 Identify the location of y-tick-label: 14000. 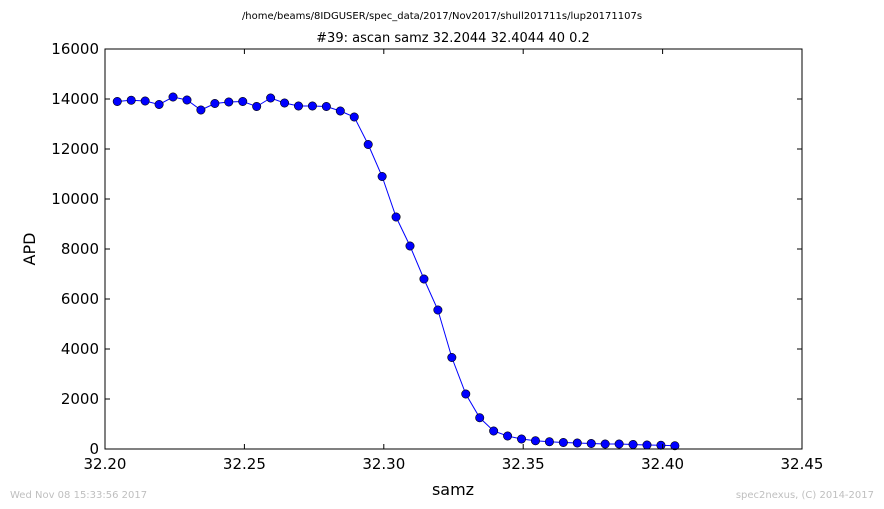
(75, 99).